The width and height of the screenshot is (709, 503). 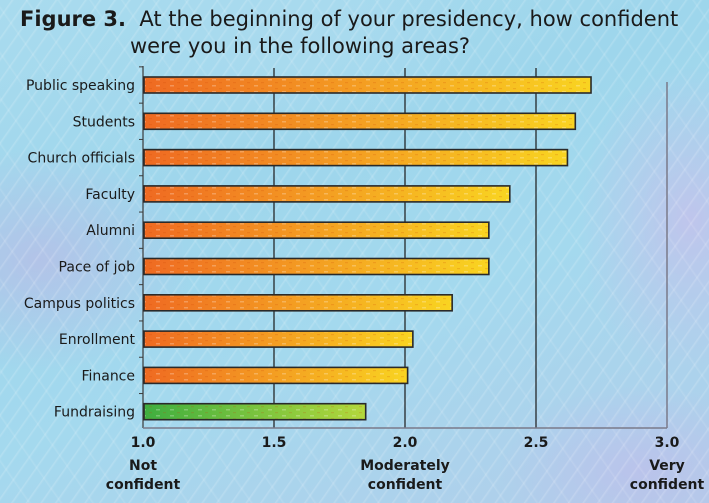 What do you see at coordinates (97, 340) in the screenshot?
I see `category-label: Enrollment` at bounding box center [97, 340].